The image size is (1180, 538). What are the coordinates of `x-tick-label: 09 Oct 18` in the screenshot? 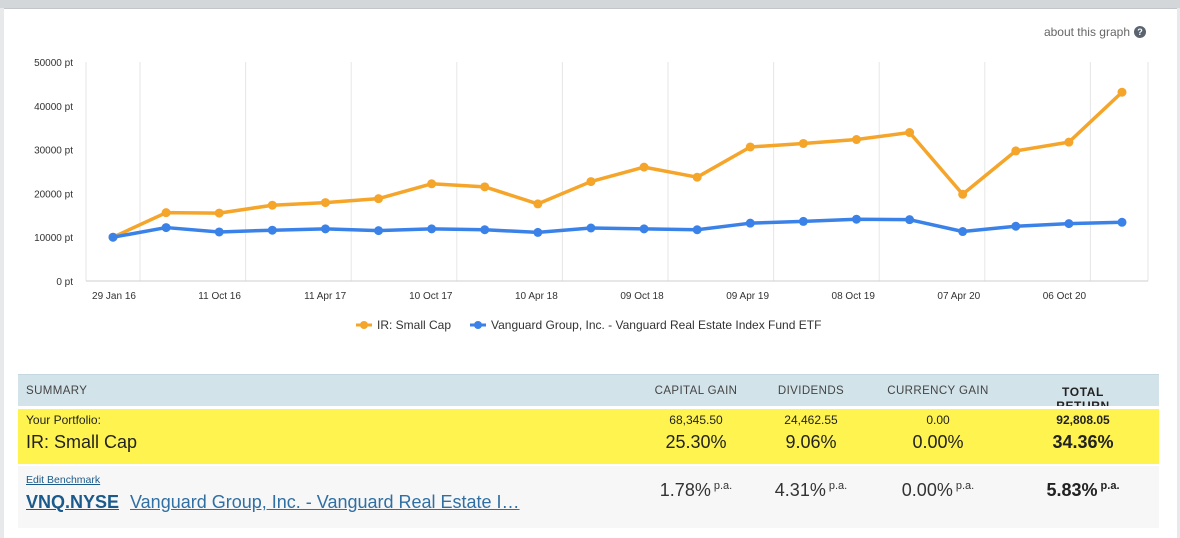 It's located at (642, 296).